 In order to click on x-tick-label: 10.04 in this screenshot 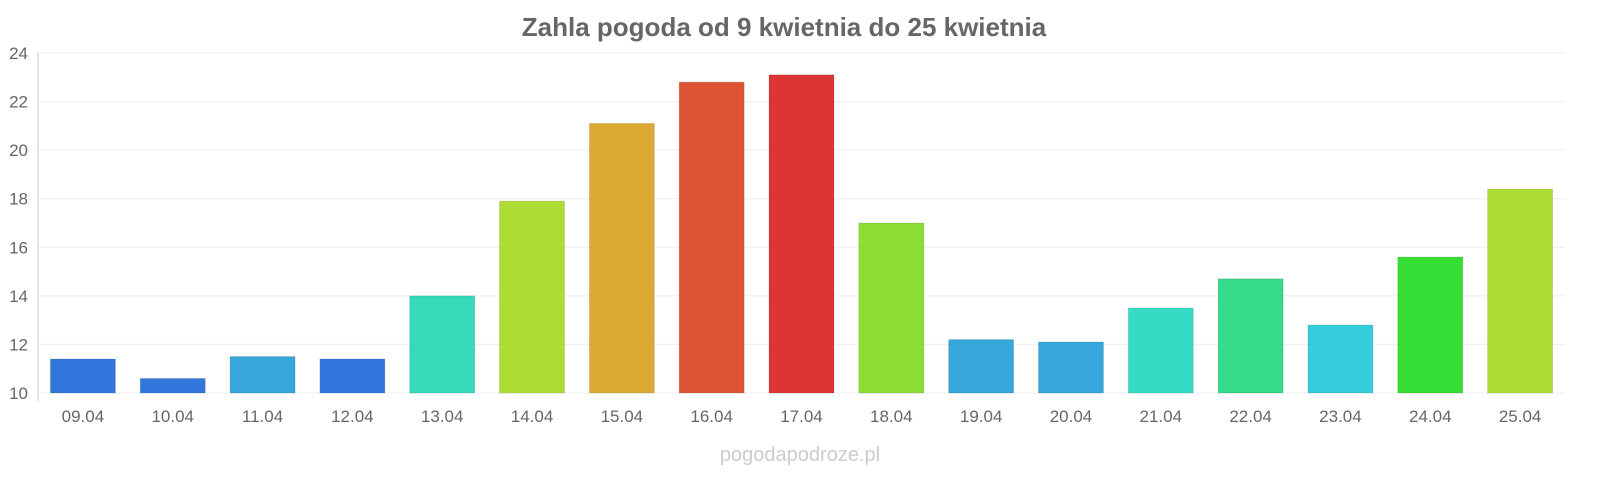, I will do `click(172, 416)`.